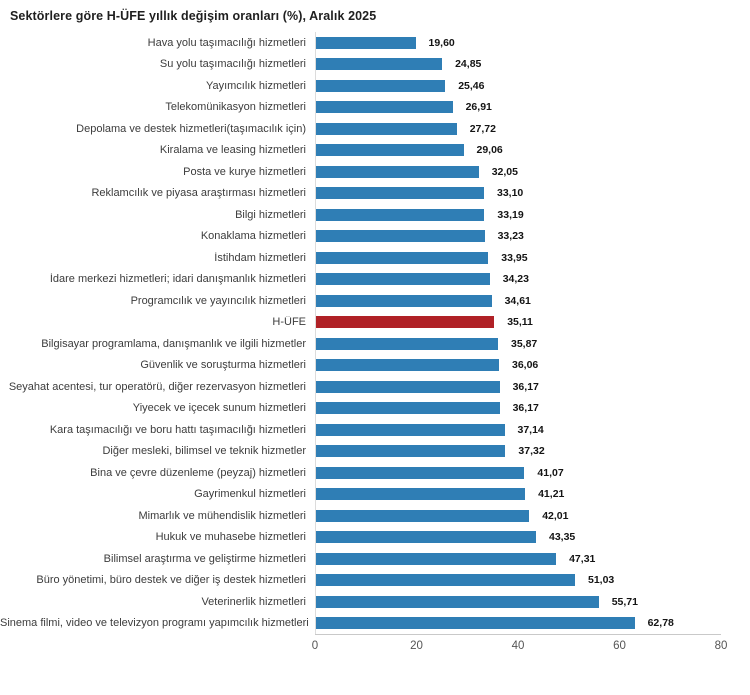 The width and height of the screenshot is (750, 695). Describe the element at coordinates (510, 193) in the screenshot. I see `value-label: 33,10` at that location.